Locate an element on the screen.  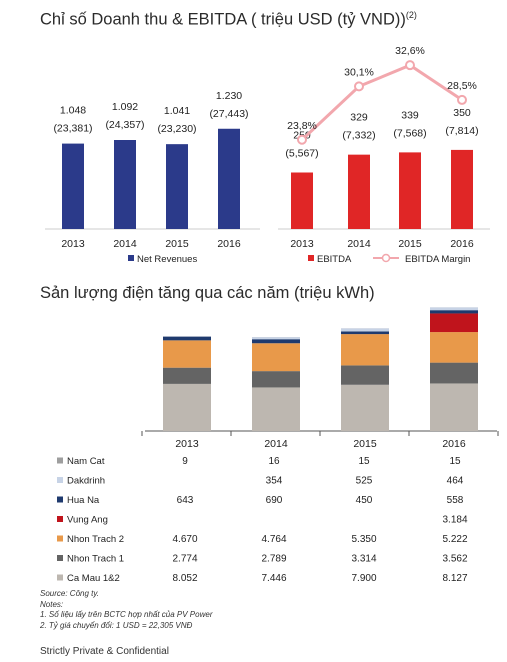
confidential-footer: Strictly Private & Confidential is located at coordinates (104, 651).